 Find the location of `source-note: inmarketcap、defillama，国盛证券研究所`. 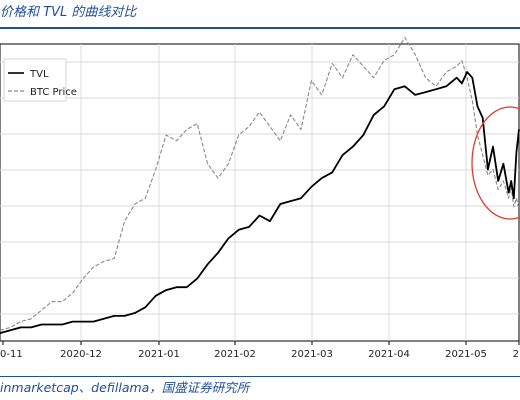

source-note: inmarketcap、defillama，国盛证券研究所 is located at coordinates (125, 387).